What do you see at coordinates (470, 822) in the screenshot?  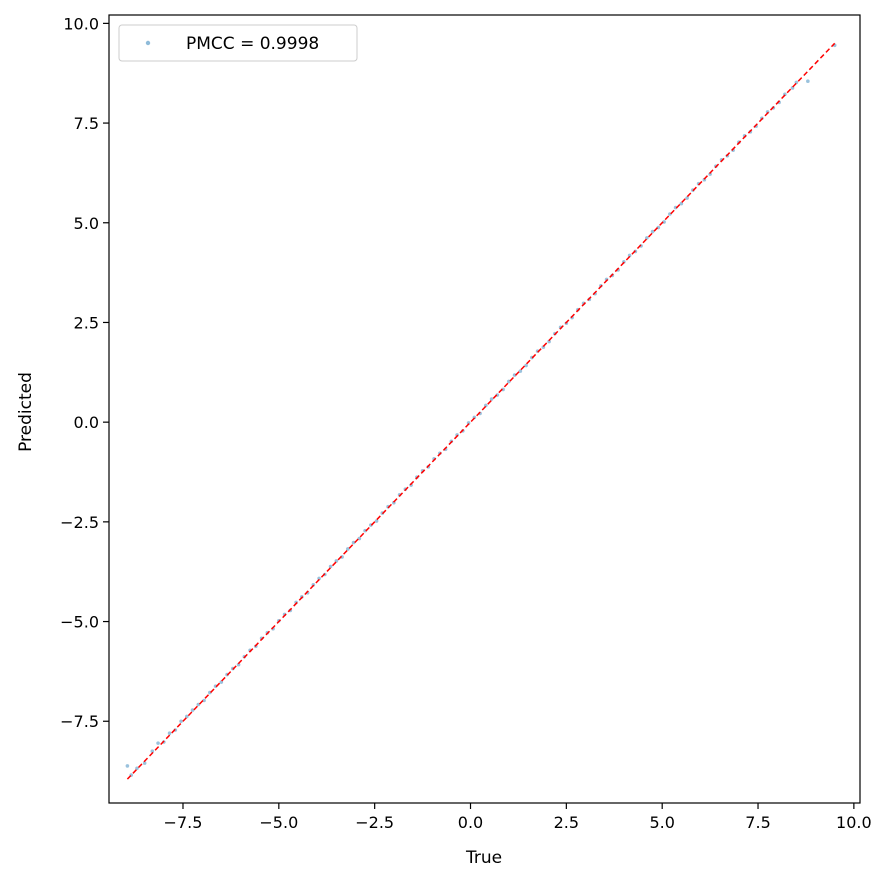 I see `x-tick-label: 0.0` at bounding box center [470, 822].